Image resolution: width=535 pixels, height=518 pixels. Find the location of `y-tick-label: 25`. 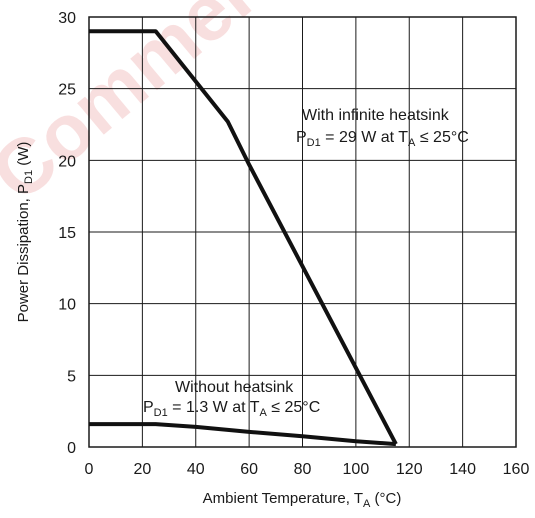

y-tick-label: 25 is located at coordinates (67, 90).